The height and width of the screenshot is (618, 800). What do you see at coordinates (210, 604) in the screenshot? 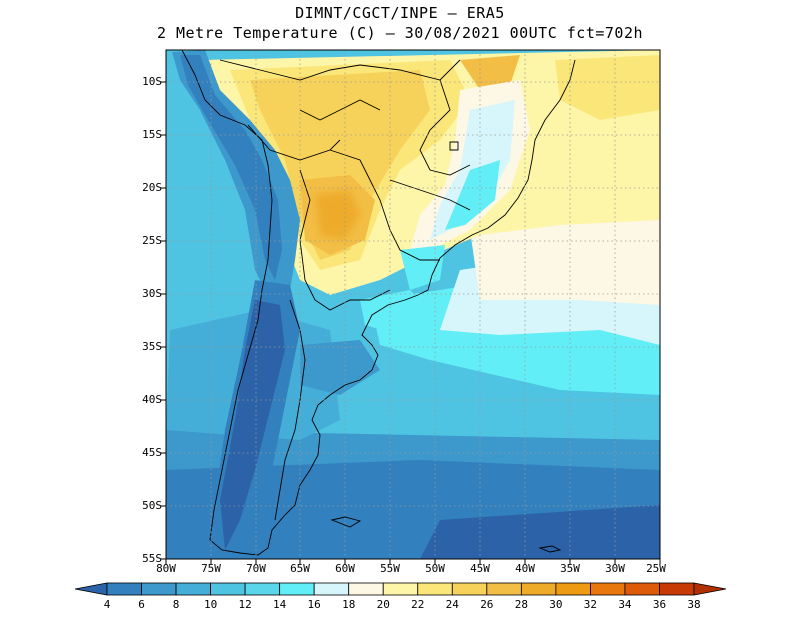
I see `colorbar-label: 10` at bounding box center [210, 604].